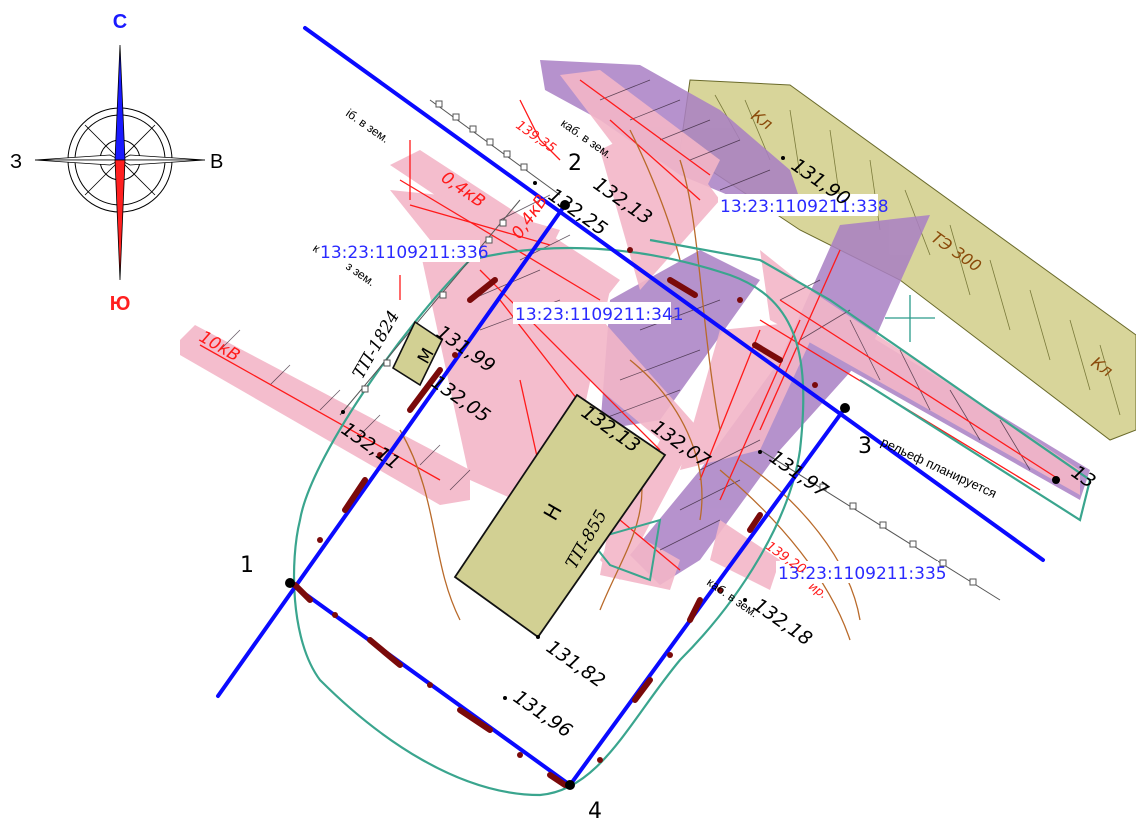  What do you see at coordinates (120, 22) in the screenshot?
I see `compass-north-label: С` at bounding box center [120, 22].